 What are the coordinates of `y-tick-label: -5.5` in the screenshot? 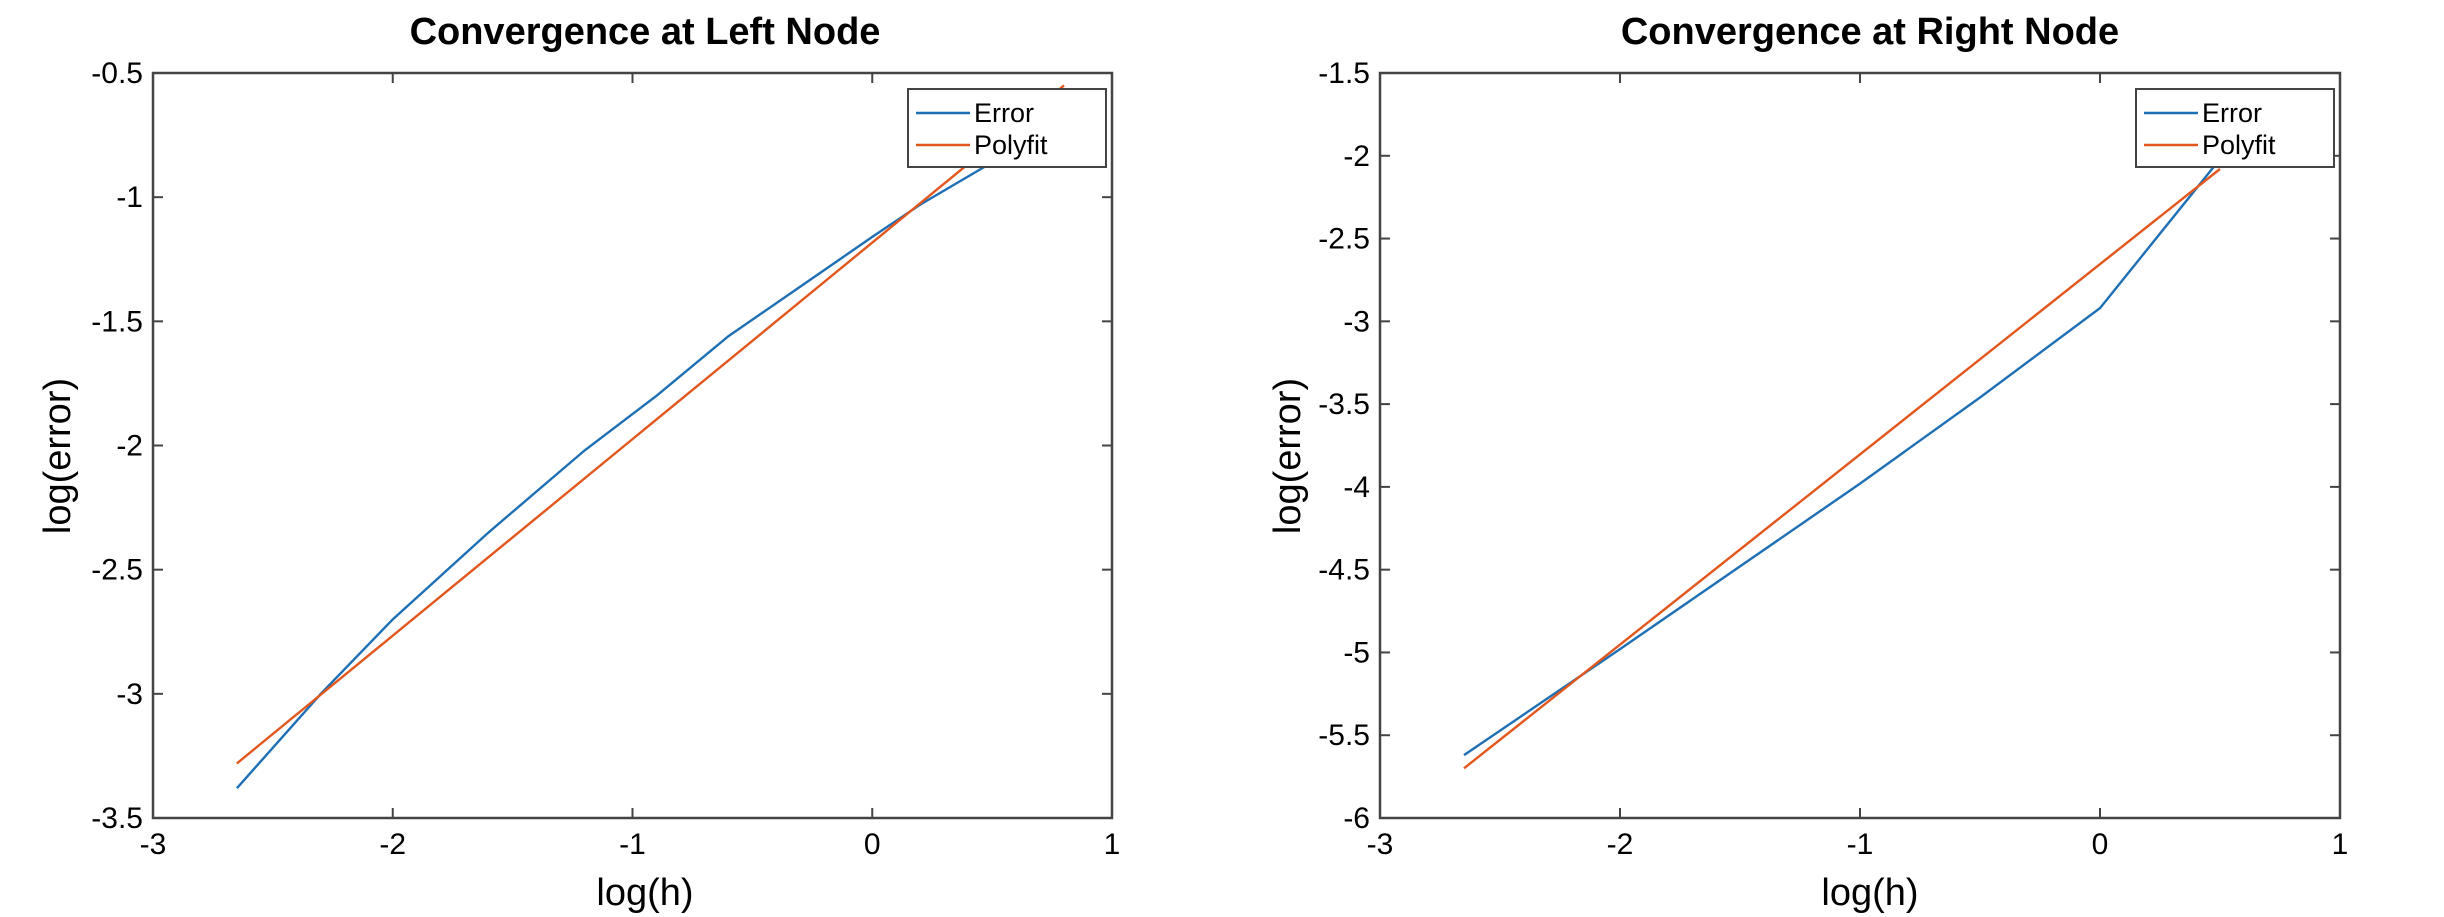 It's located at (1344, 735).